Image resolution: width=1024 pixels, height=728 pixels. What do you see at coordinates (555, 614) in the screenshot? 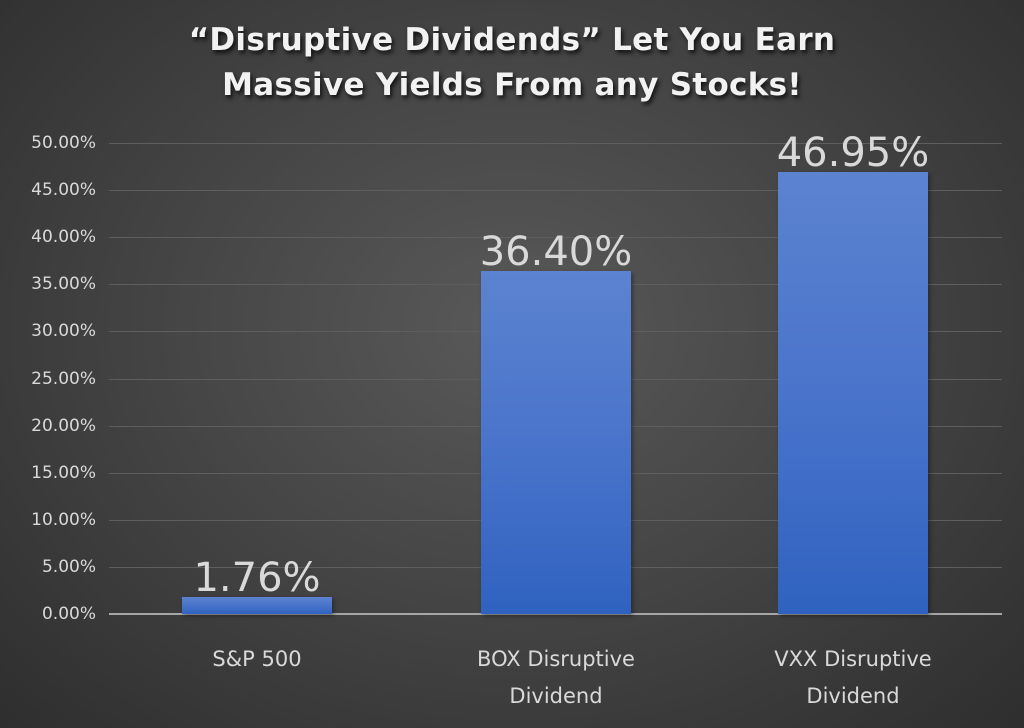
I see `x-axis-line` at bounding box center [555, 614].